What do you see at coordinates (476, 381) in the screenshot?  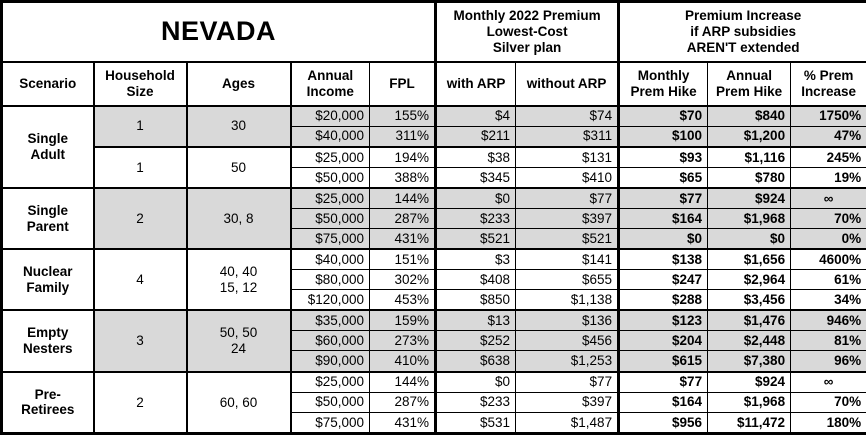 I see `with-arp-cell: $0` at bounding box center [476, 381].